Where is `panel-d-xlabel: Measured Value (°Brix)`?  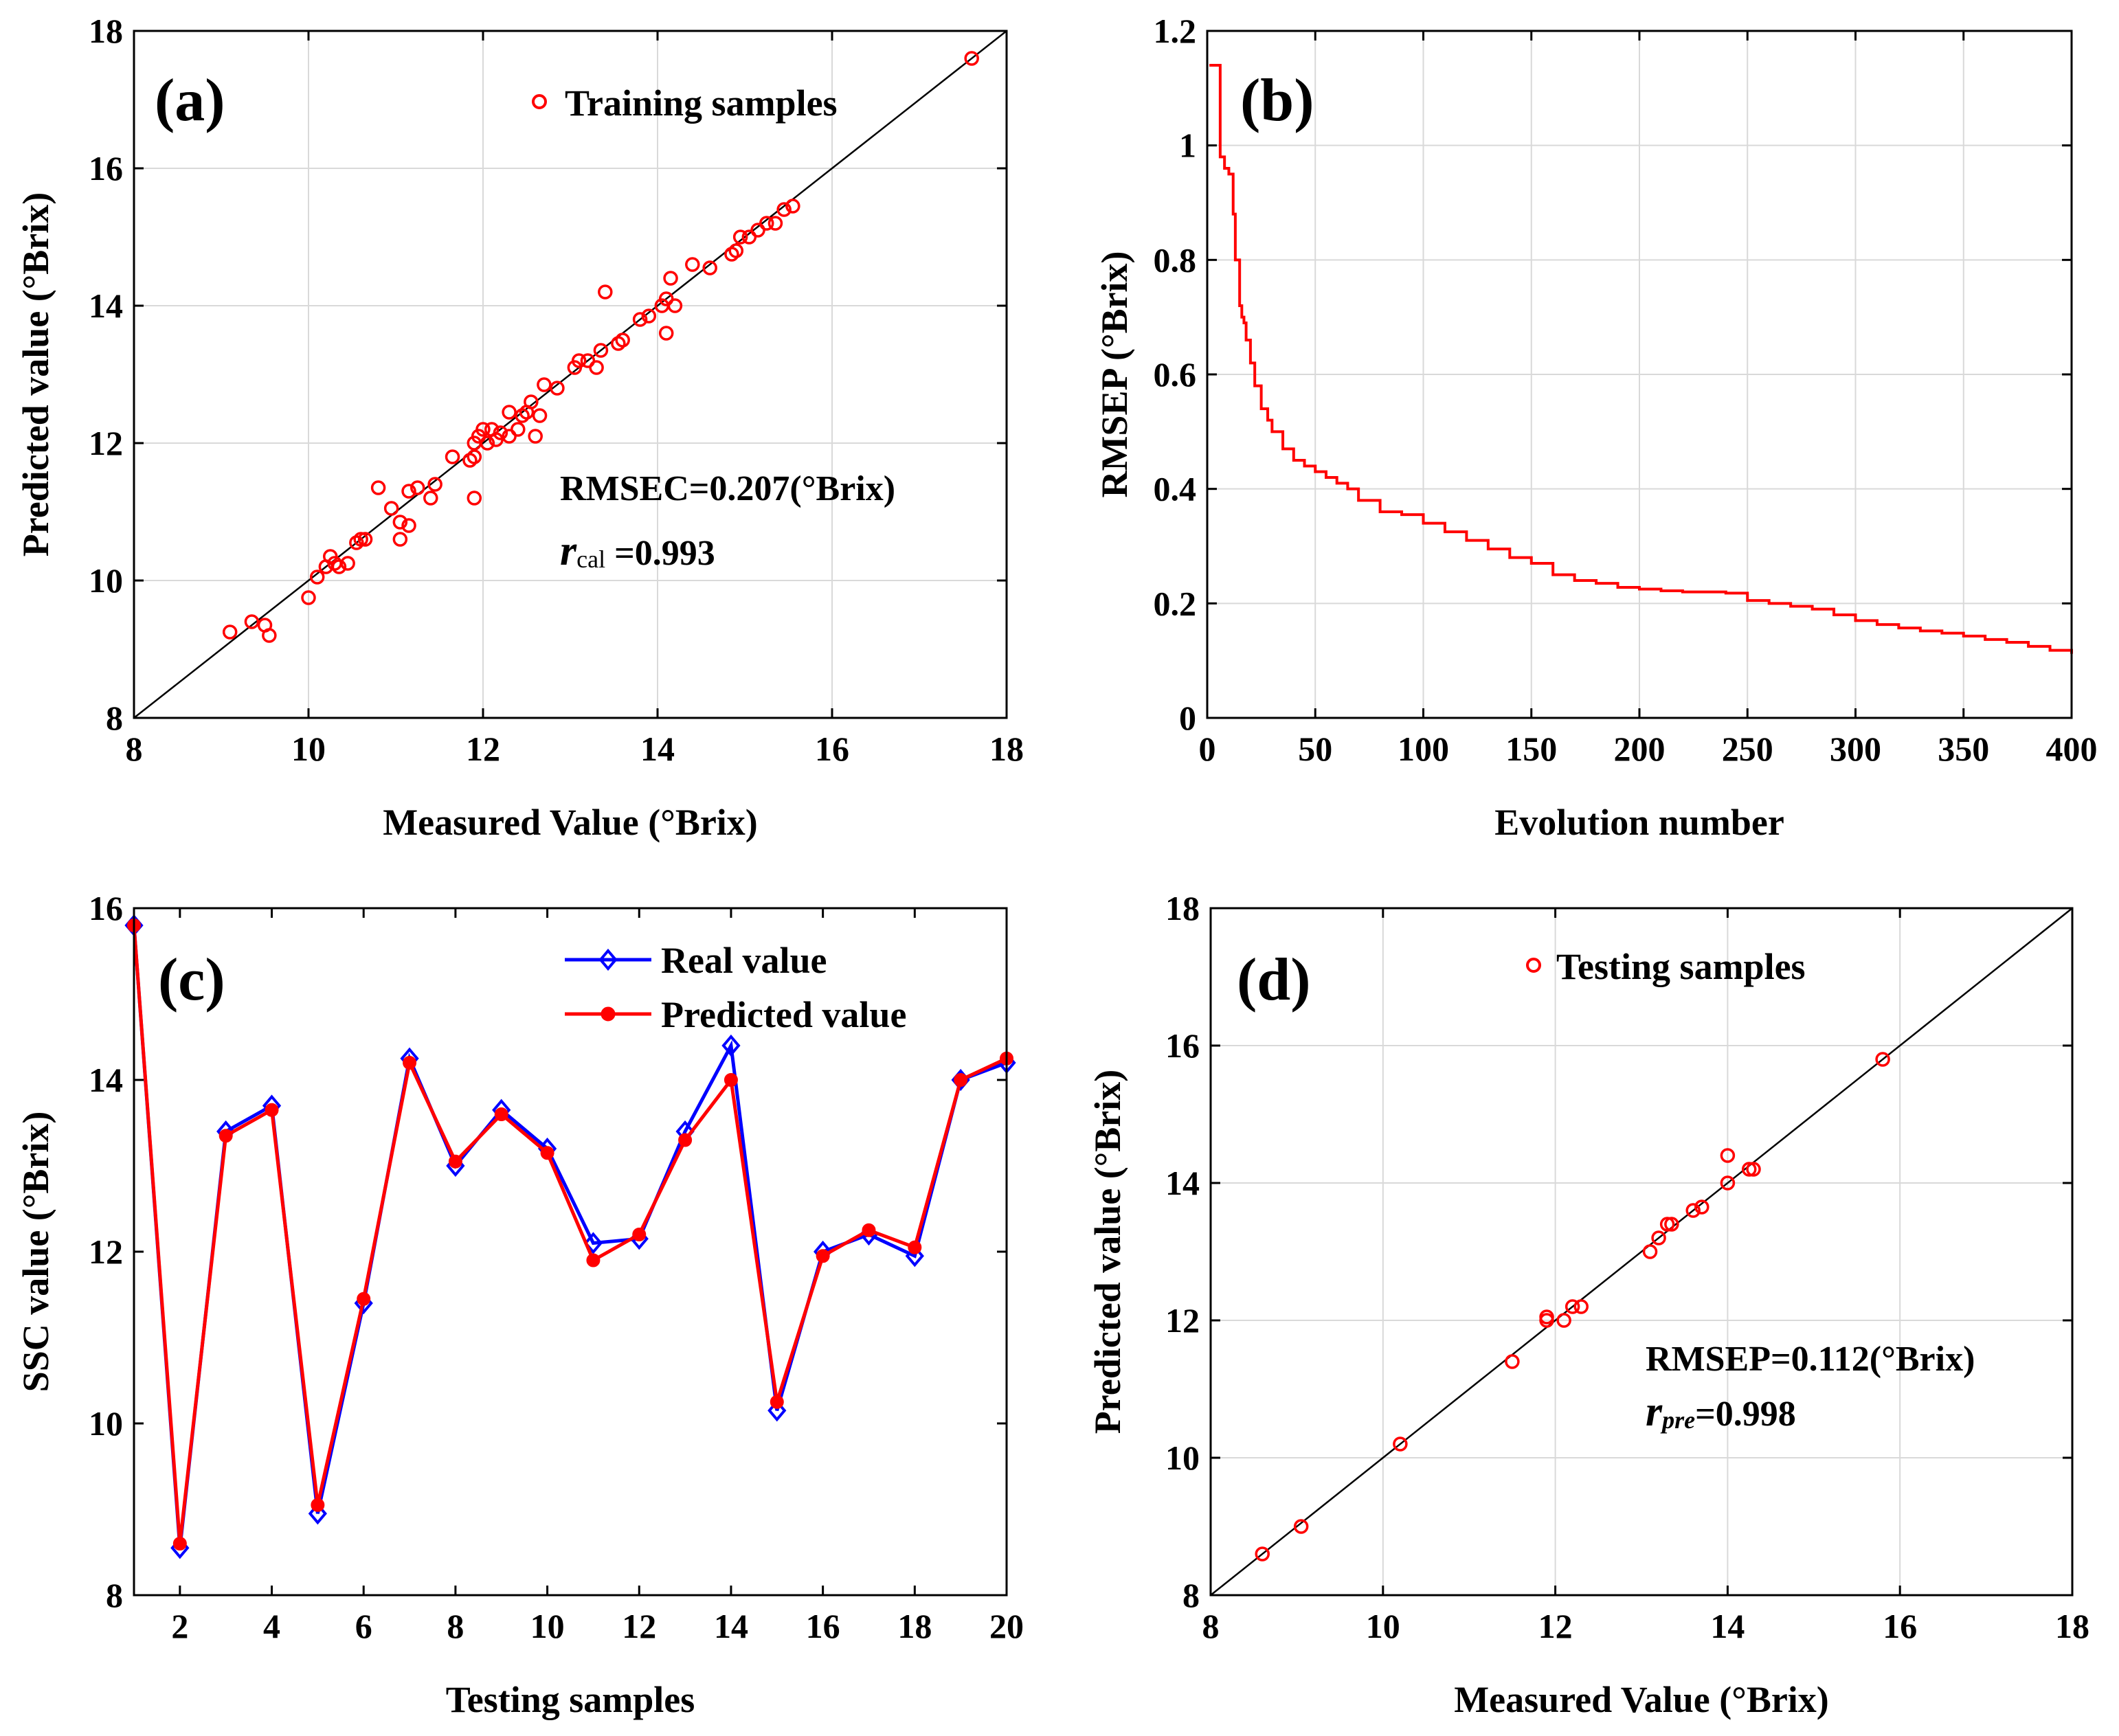
panel-d-xlabel: Measured Value (°Brix) is located at coordinates (1641, 1699).